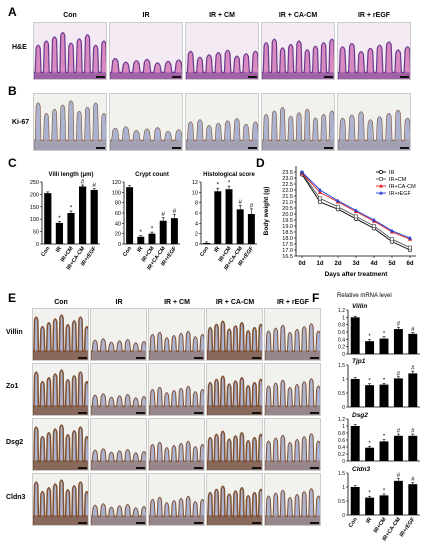 The height and width of the screenshot is (550, 429). Describe the element at coordinates (118, 444) in the screenshot. I see `ihc-image-dsg2-ir` at that location.